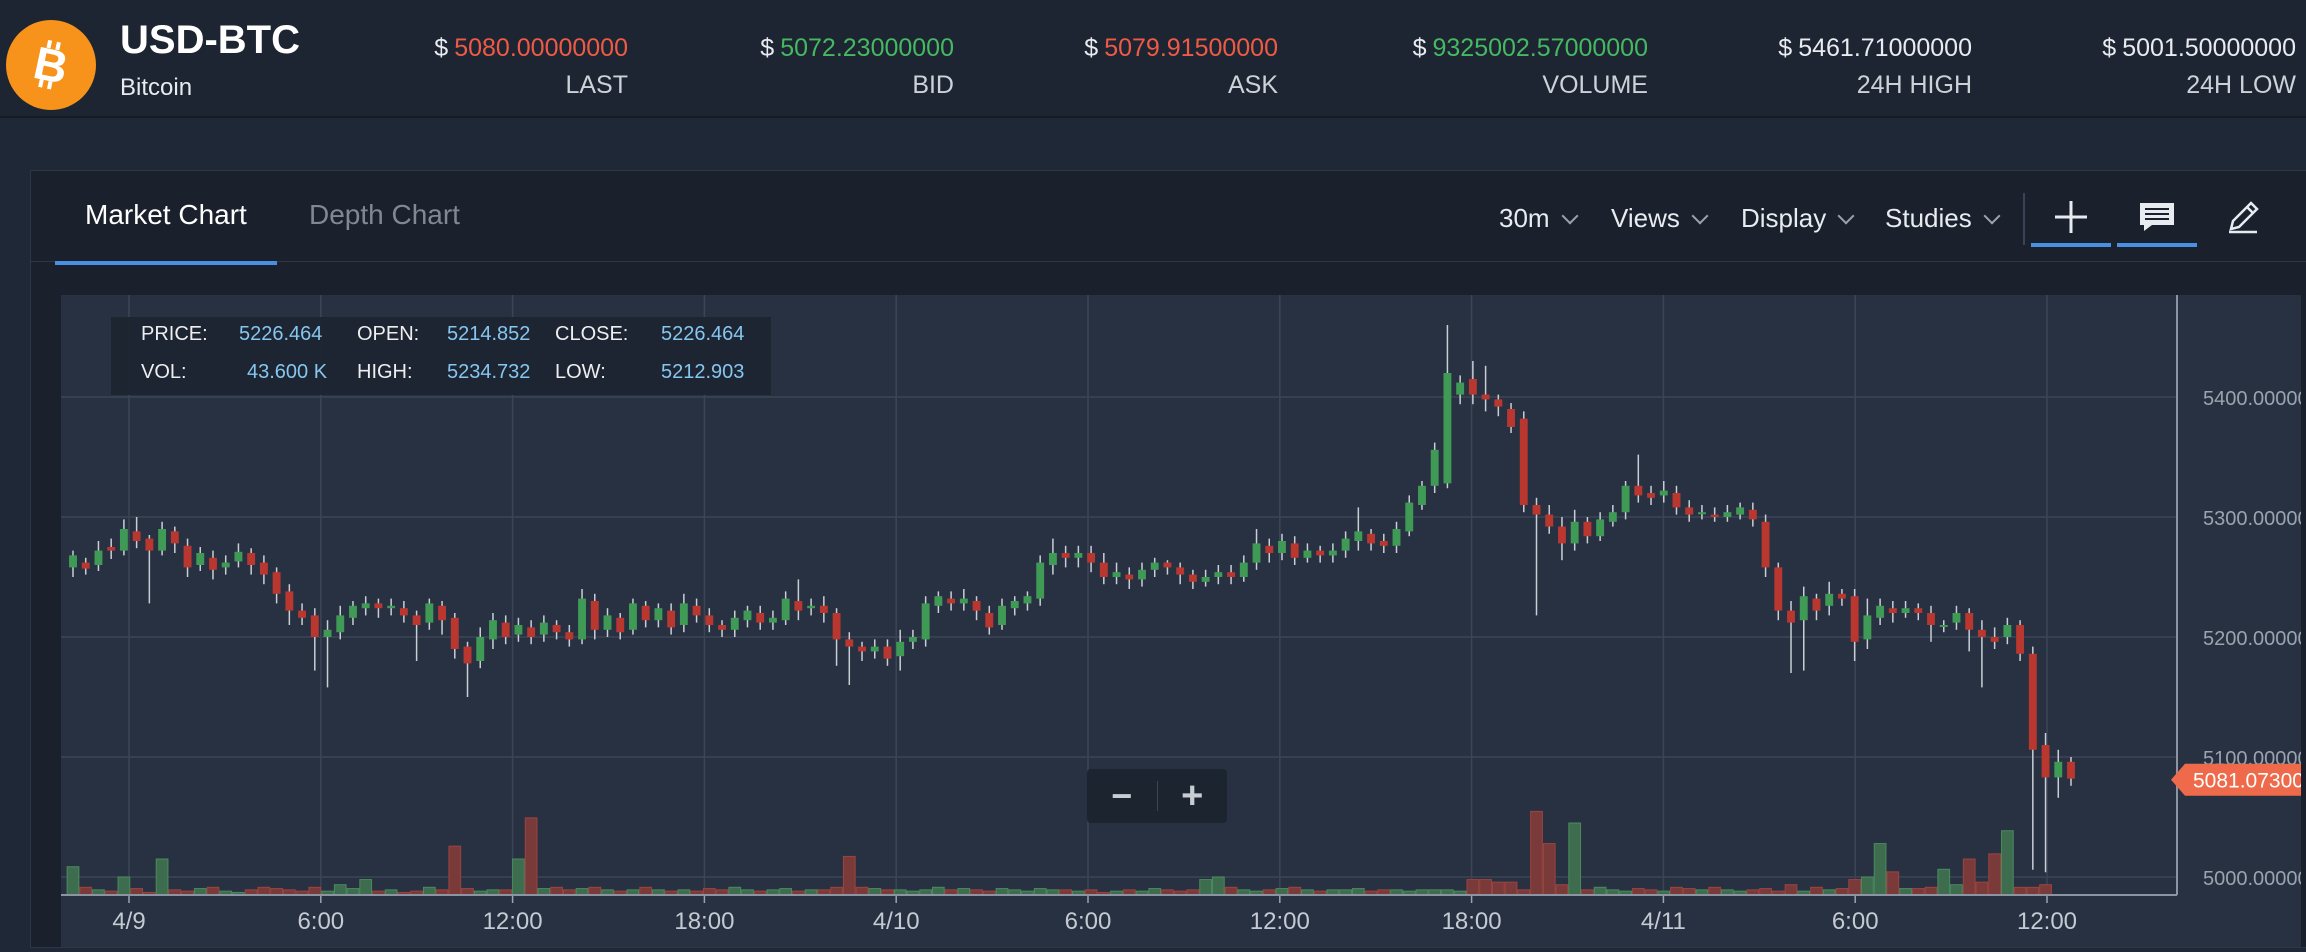  I want to click on high-value: 5234.732, so click(489, 372).